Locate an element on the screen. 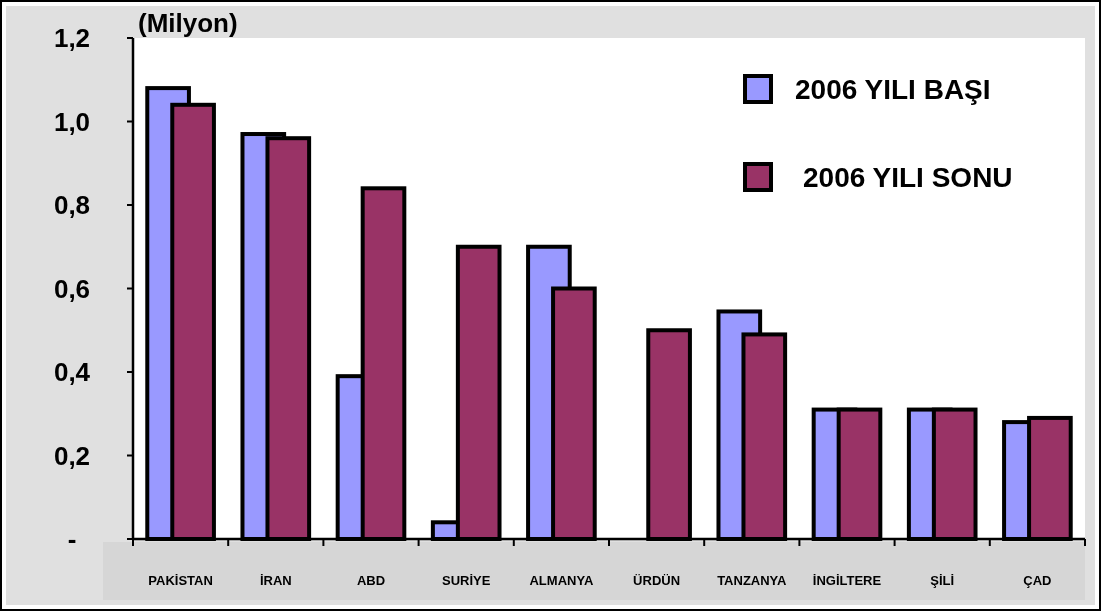 Image resolution: width=1101 pixels, height=611 pixels. x-tick-label: ALMANYA is located at coordinates (561, 580).